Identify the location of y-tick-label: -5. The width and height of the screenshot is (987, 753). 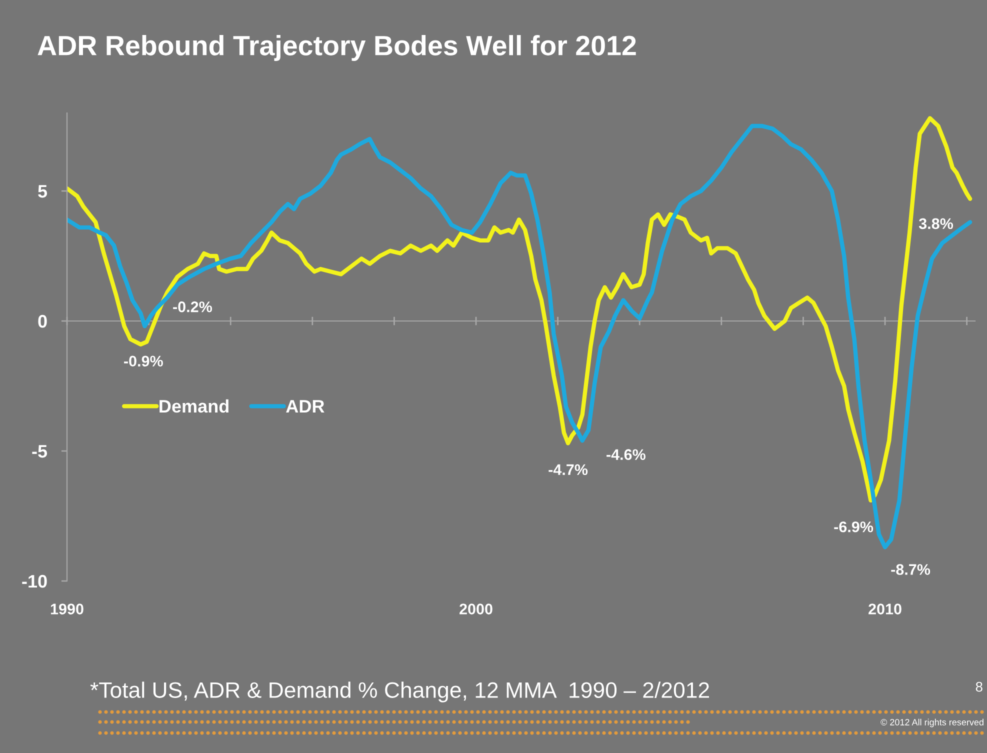
(40, 451).